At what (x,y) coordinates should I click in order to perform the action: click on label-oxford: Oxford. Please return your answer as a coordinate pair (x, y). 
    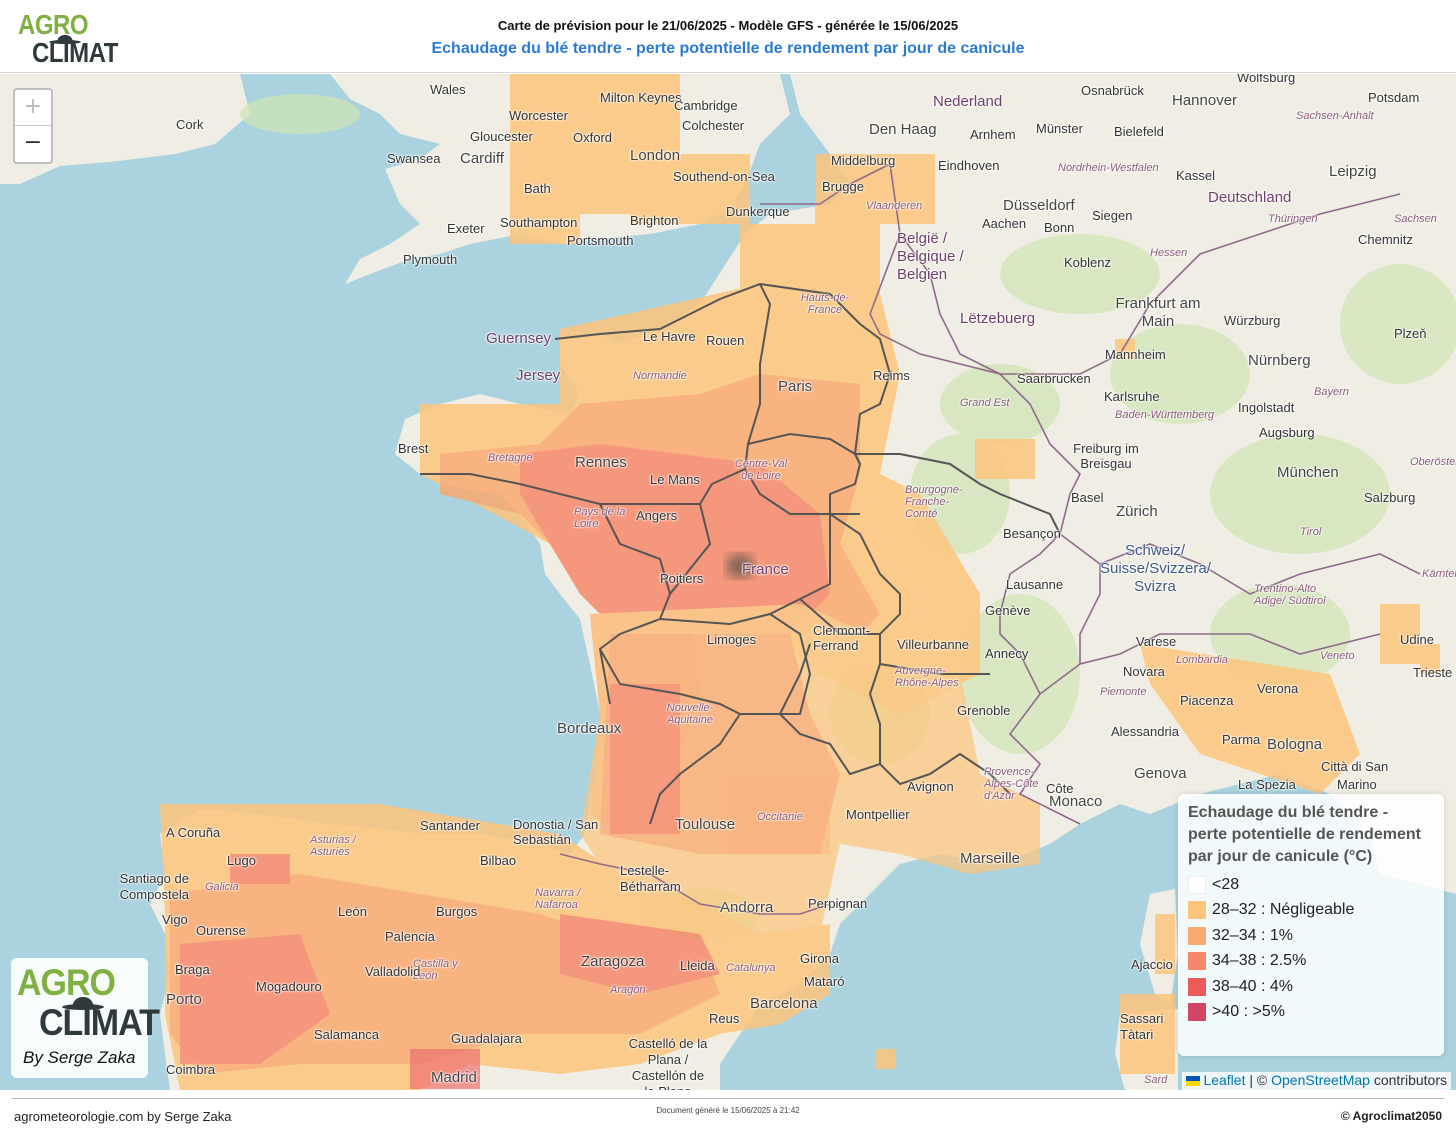
    Looking at the image, I should click on (593, 137).